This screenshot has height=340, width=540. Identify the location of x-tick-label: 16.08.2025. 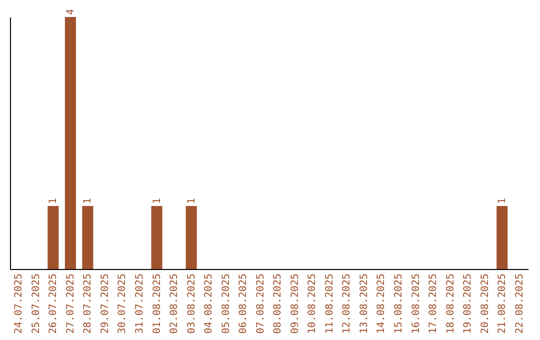
(416, 304).